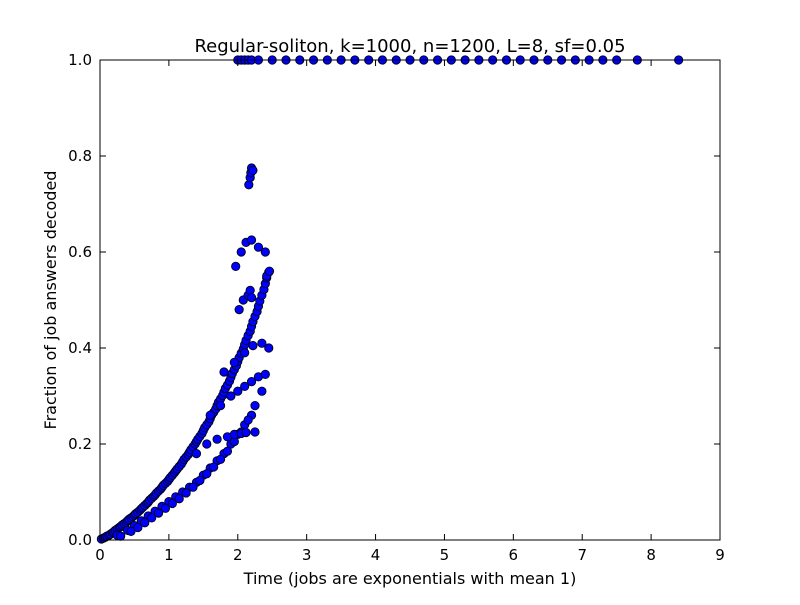 This screenshot has width=800, height=605. I want to click on x-tick-label: 8, so click(651, 555).